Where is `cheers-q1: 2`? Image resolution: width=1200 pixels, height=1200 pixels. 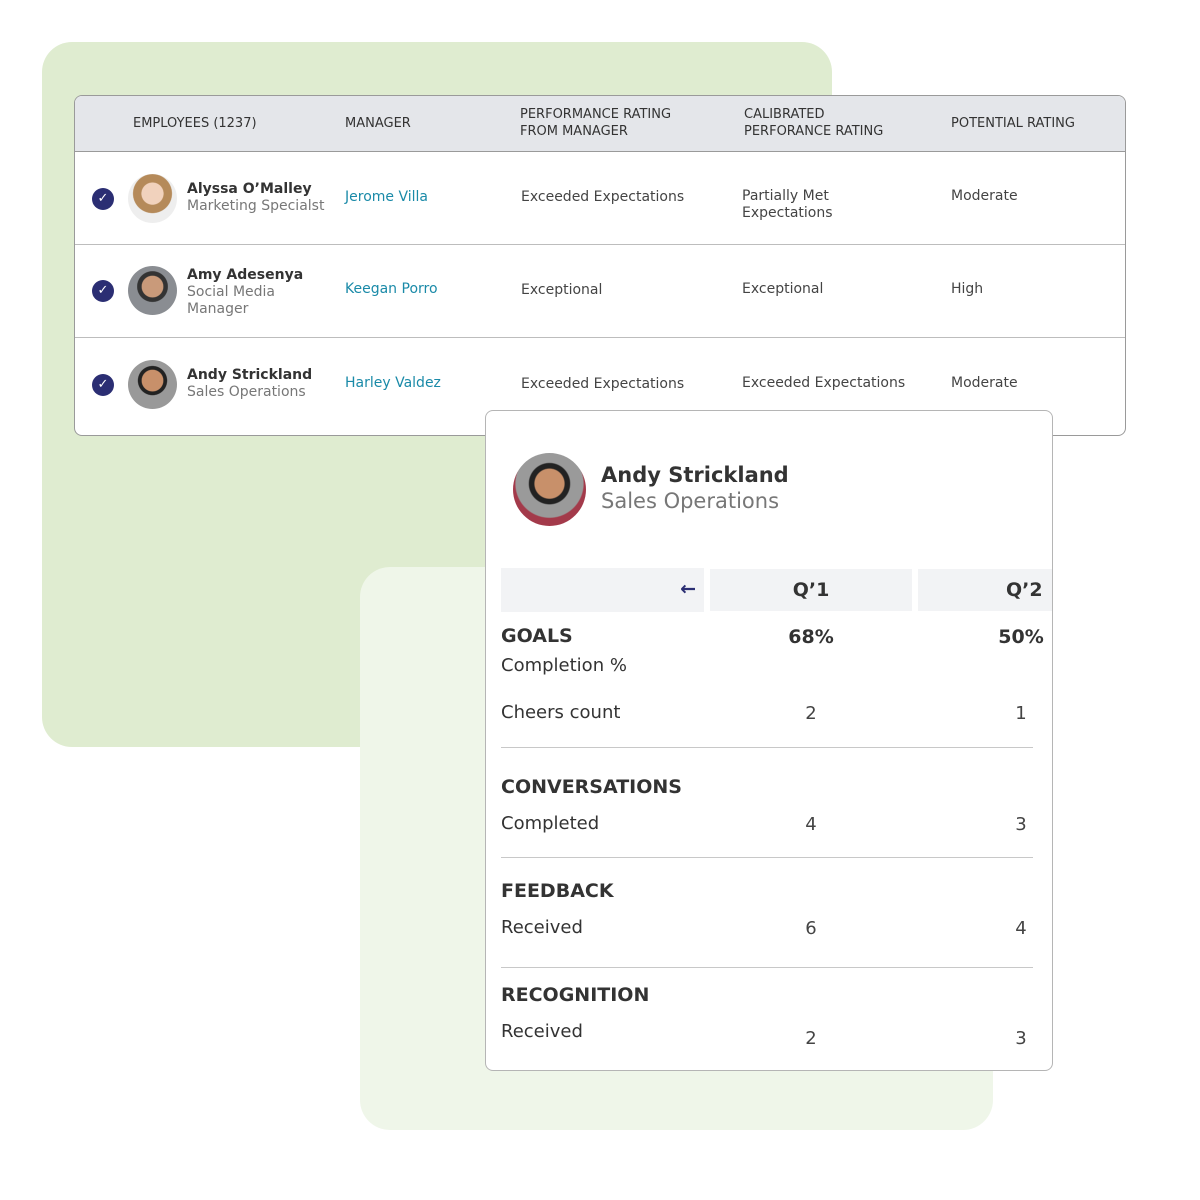
cheers-q1: 2 is located at coordinates (811, 713).